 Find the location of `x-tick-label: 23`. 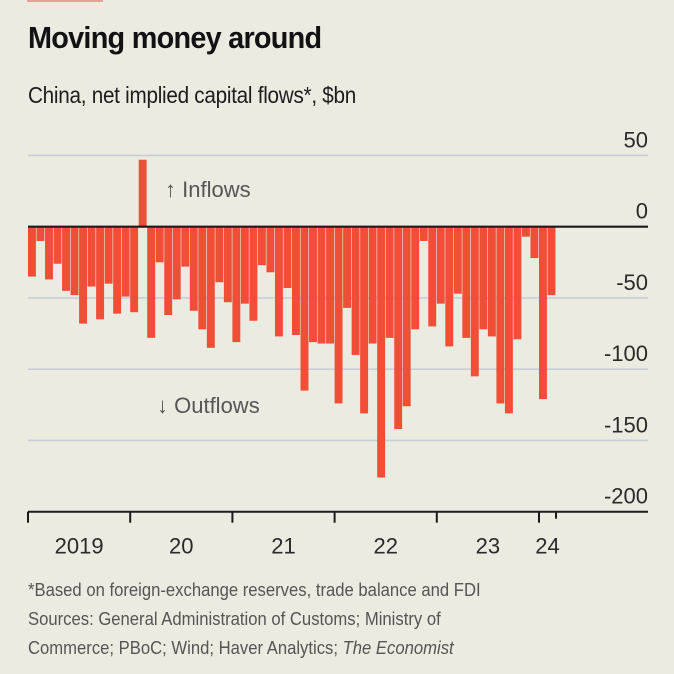

x-tick-label: 23 is located at coordinates (488, 546).